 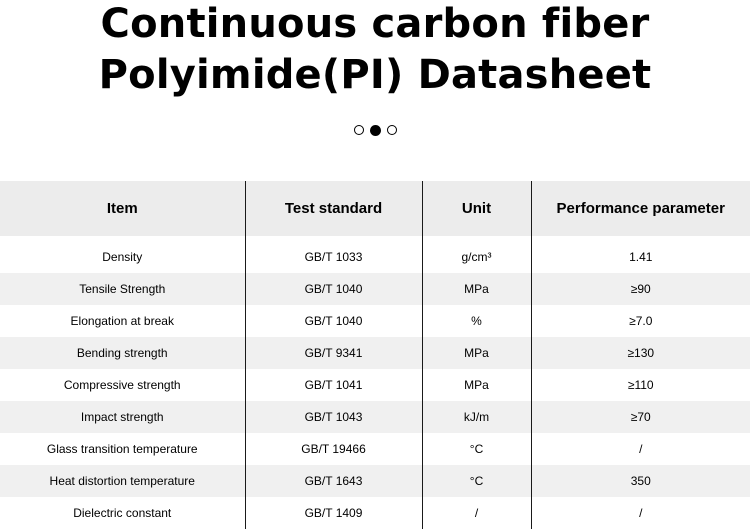 What do you see at coordinates (640, 417) in the screenshot?
I see `cell-performance-parameter: ≥70` at bounding box center [640, 417].